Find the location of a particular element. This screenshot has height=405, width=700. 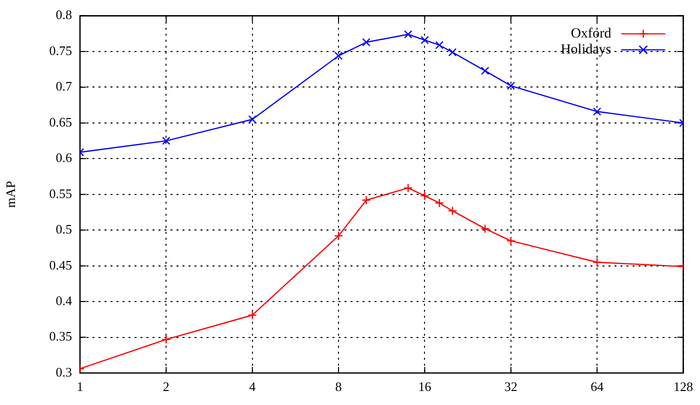

x-tick-label: 4 is located at coordinates (252, 386).